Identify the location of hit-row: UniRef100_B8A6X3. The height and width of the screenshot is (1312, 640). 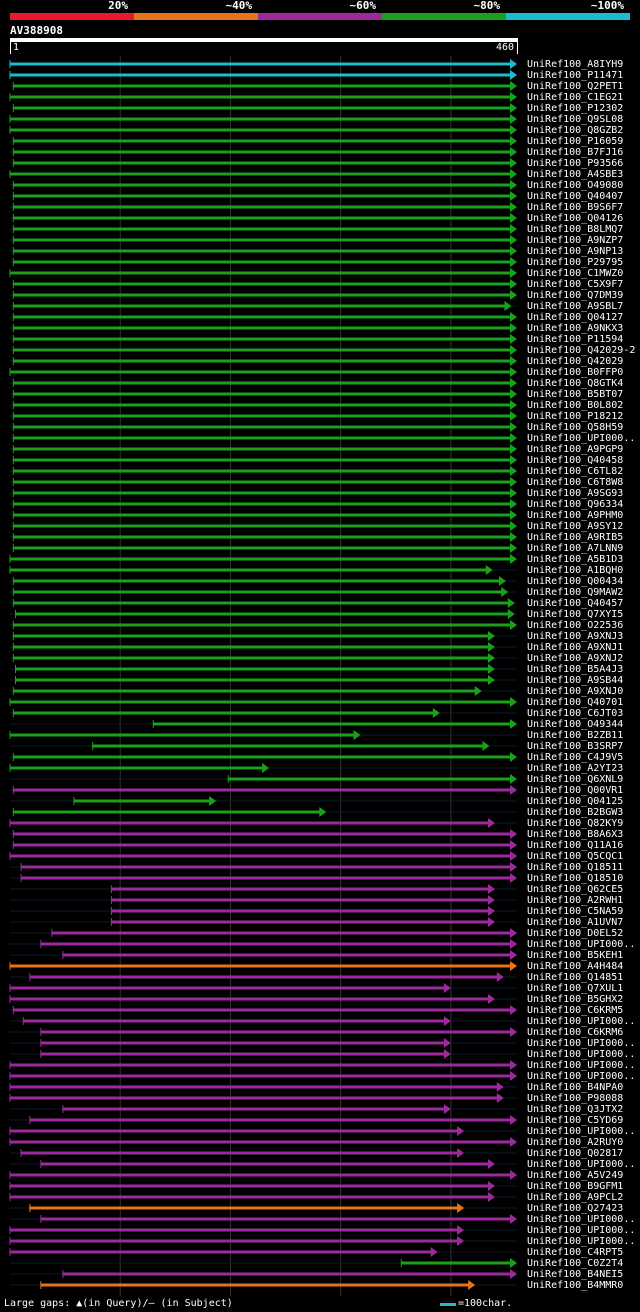
(316, 834).